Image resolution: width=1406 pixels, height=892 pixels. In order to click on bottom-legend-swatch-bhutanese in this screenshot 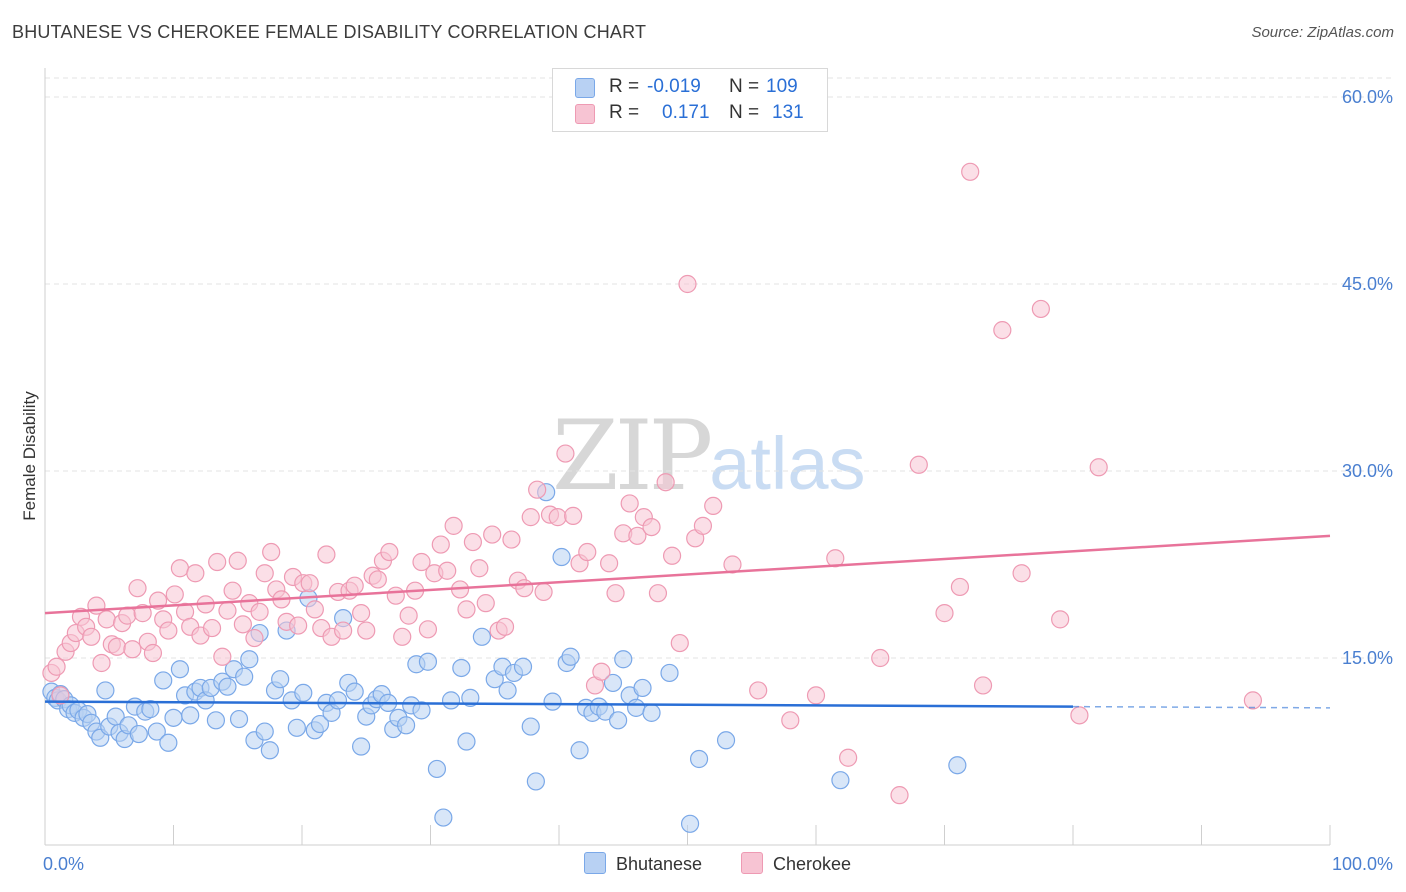, I will do `click(595, 863)`.